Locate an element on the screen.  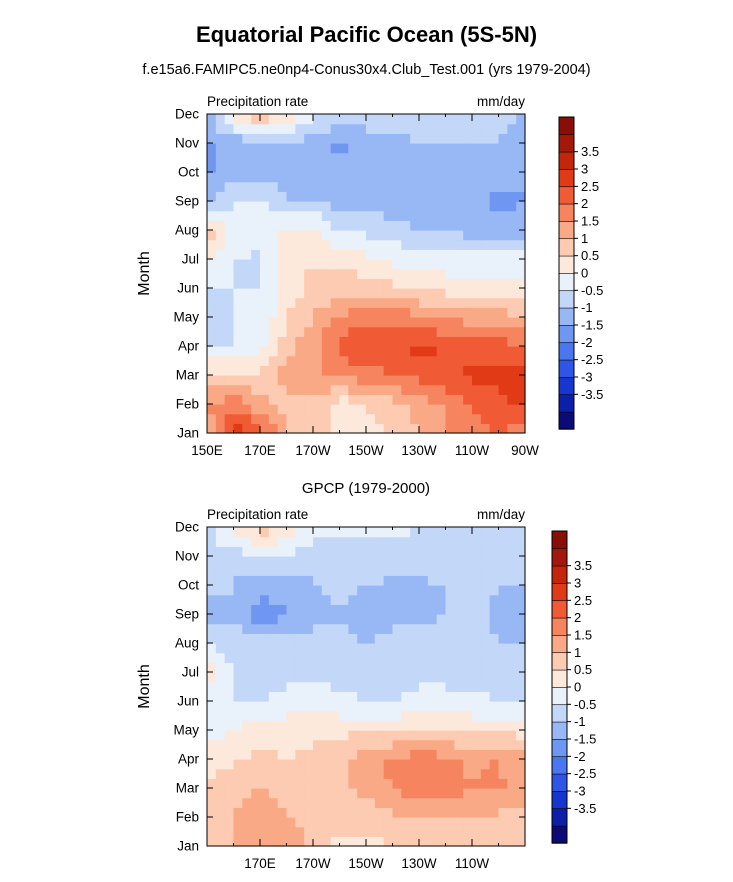
y-tick-label: Jan is located at coordinates (188, 846).